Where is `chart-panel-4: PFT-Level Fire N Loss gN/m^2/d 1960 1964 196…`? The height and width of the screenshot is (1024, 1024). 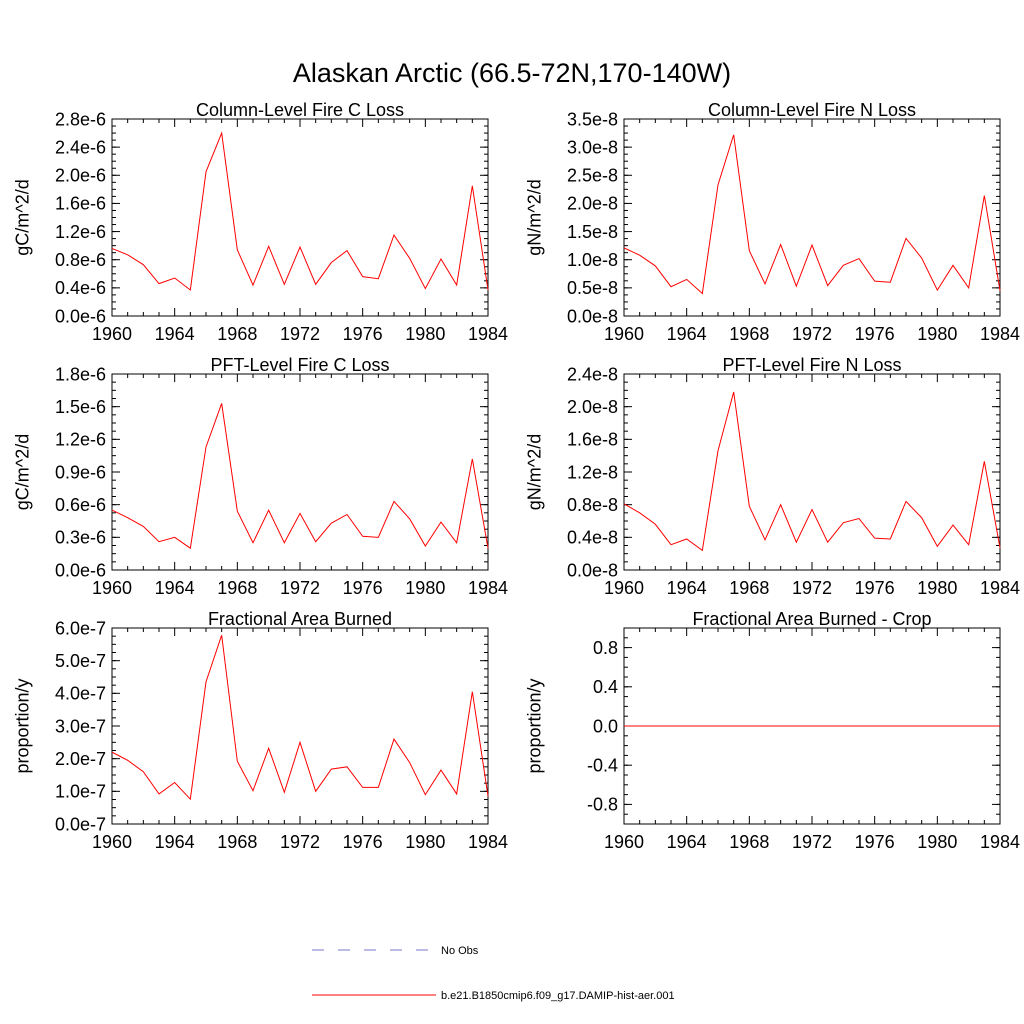
chart-panel-4: PFT-Level Fire N Loss gN/m^2/d 1960 1964 196… is located at coordinates (772, 476).